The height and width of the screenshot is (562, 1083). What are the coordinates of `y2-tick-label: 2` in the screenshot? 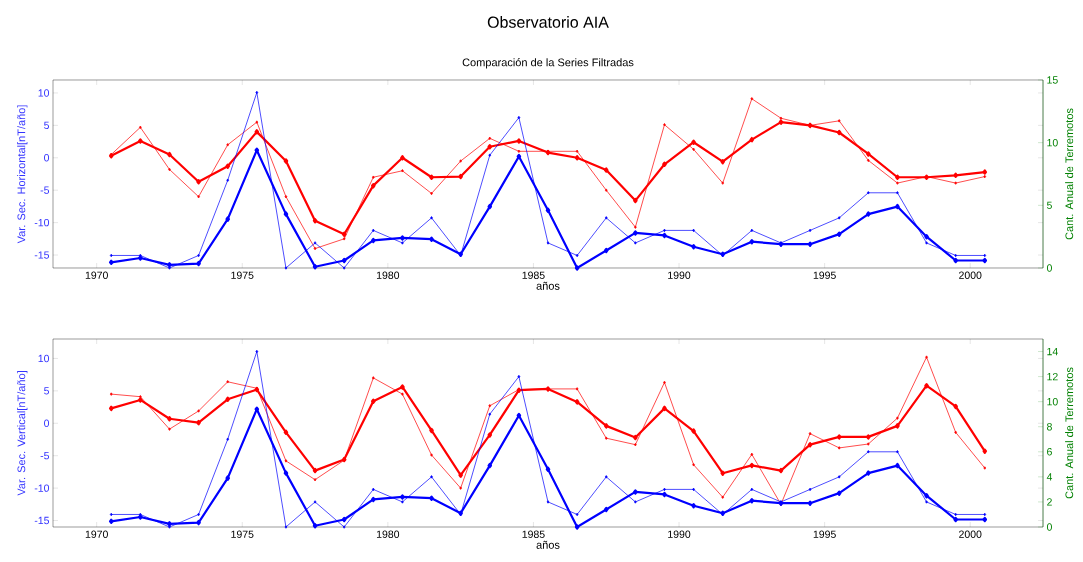 It's located at (1049, 502).